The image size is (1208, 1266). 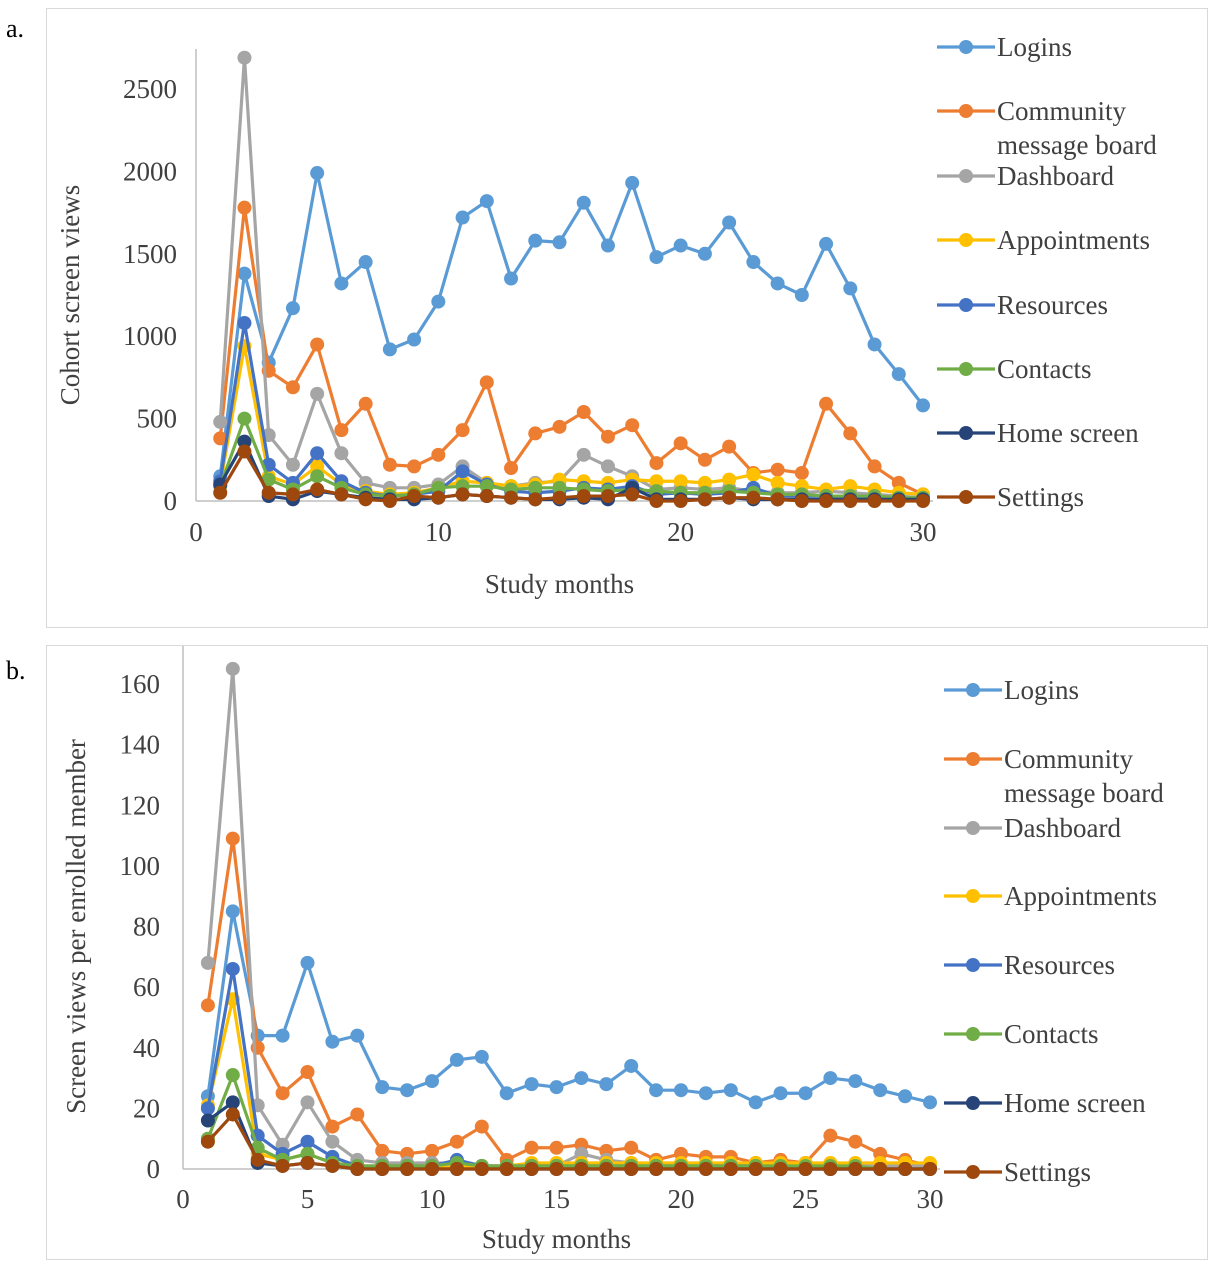 I want to click on legend-item-resources: Resources, so click(x=1029, y=965).